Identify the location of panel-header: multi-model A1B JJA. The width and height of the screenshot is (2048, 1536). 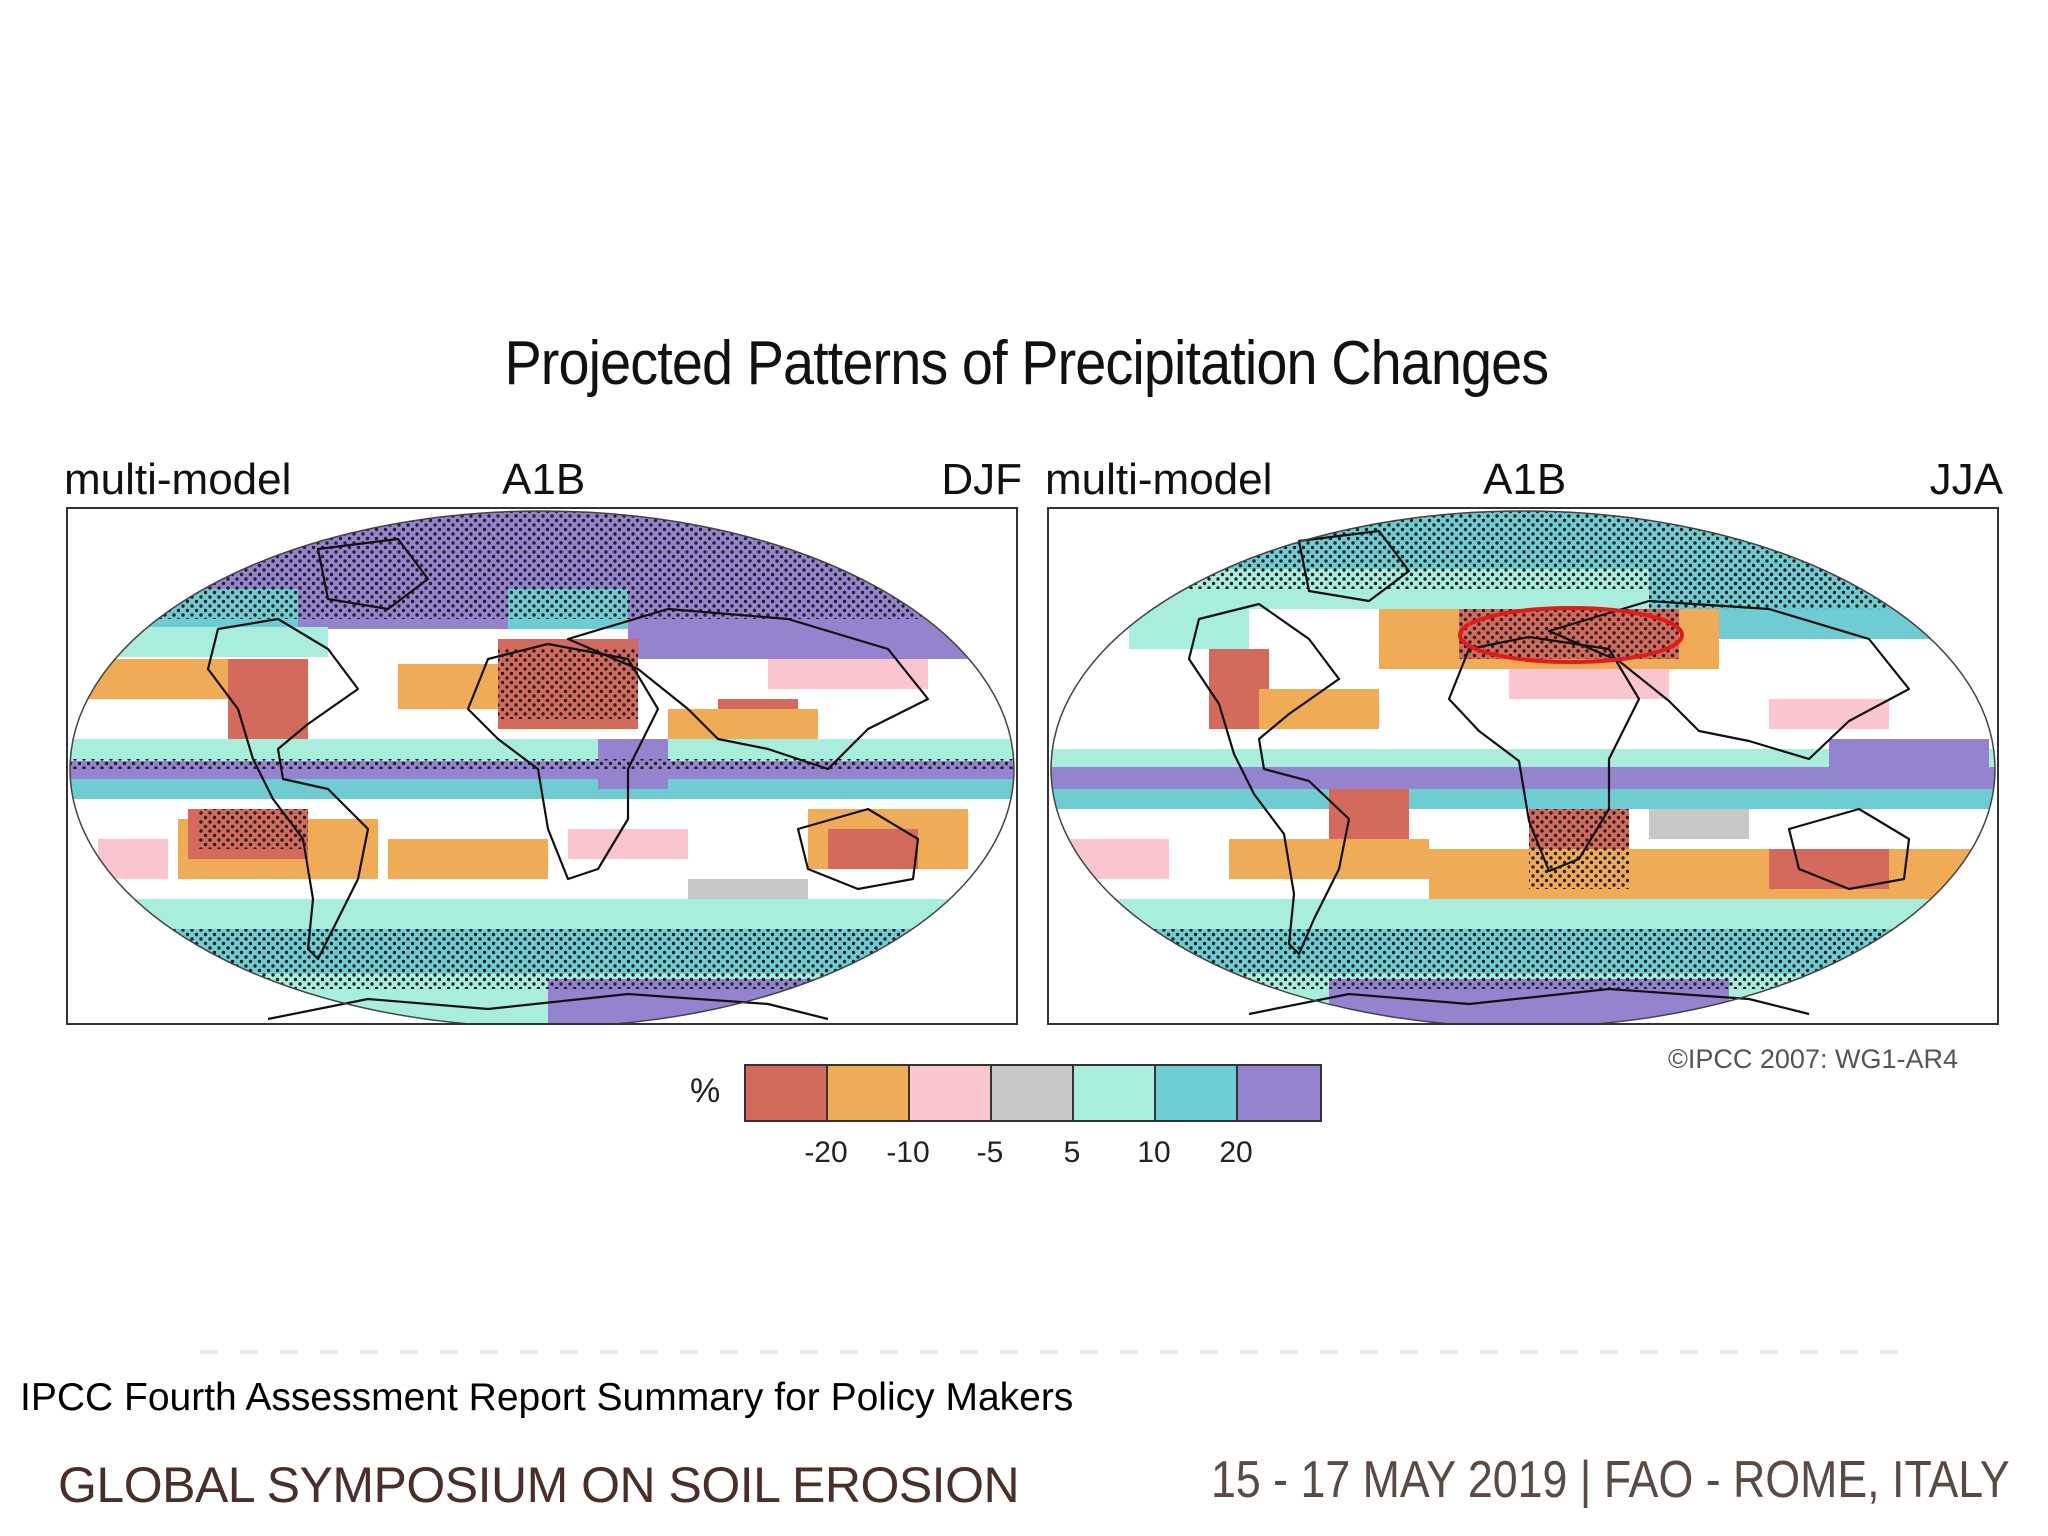
(1523, 479).